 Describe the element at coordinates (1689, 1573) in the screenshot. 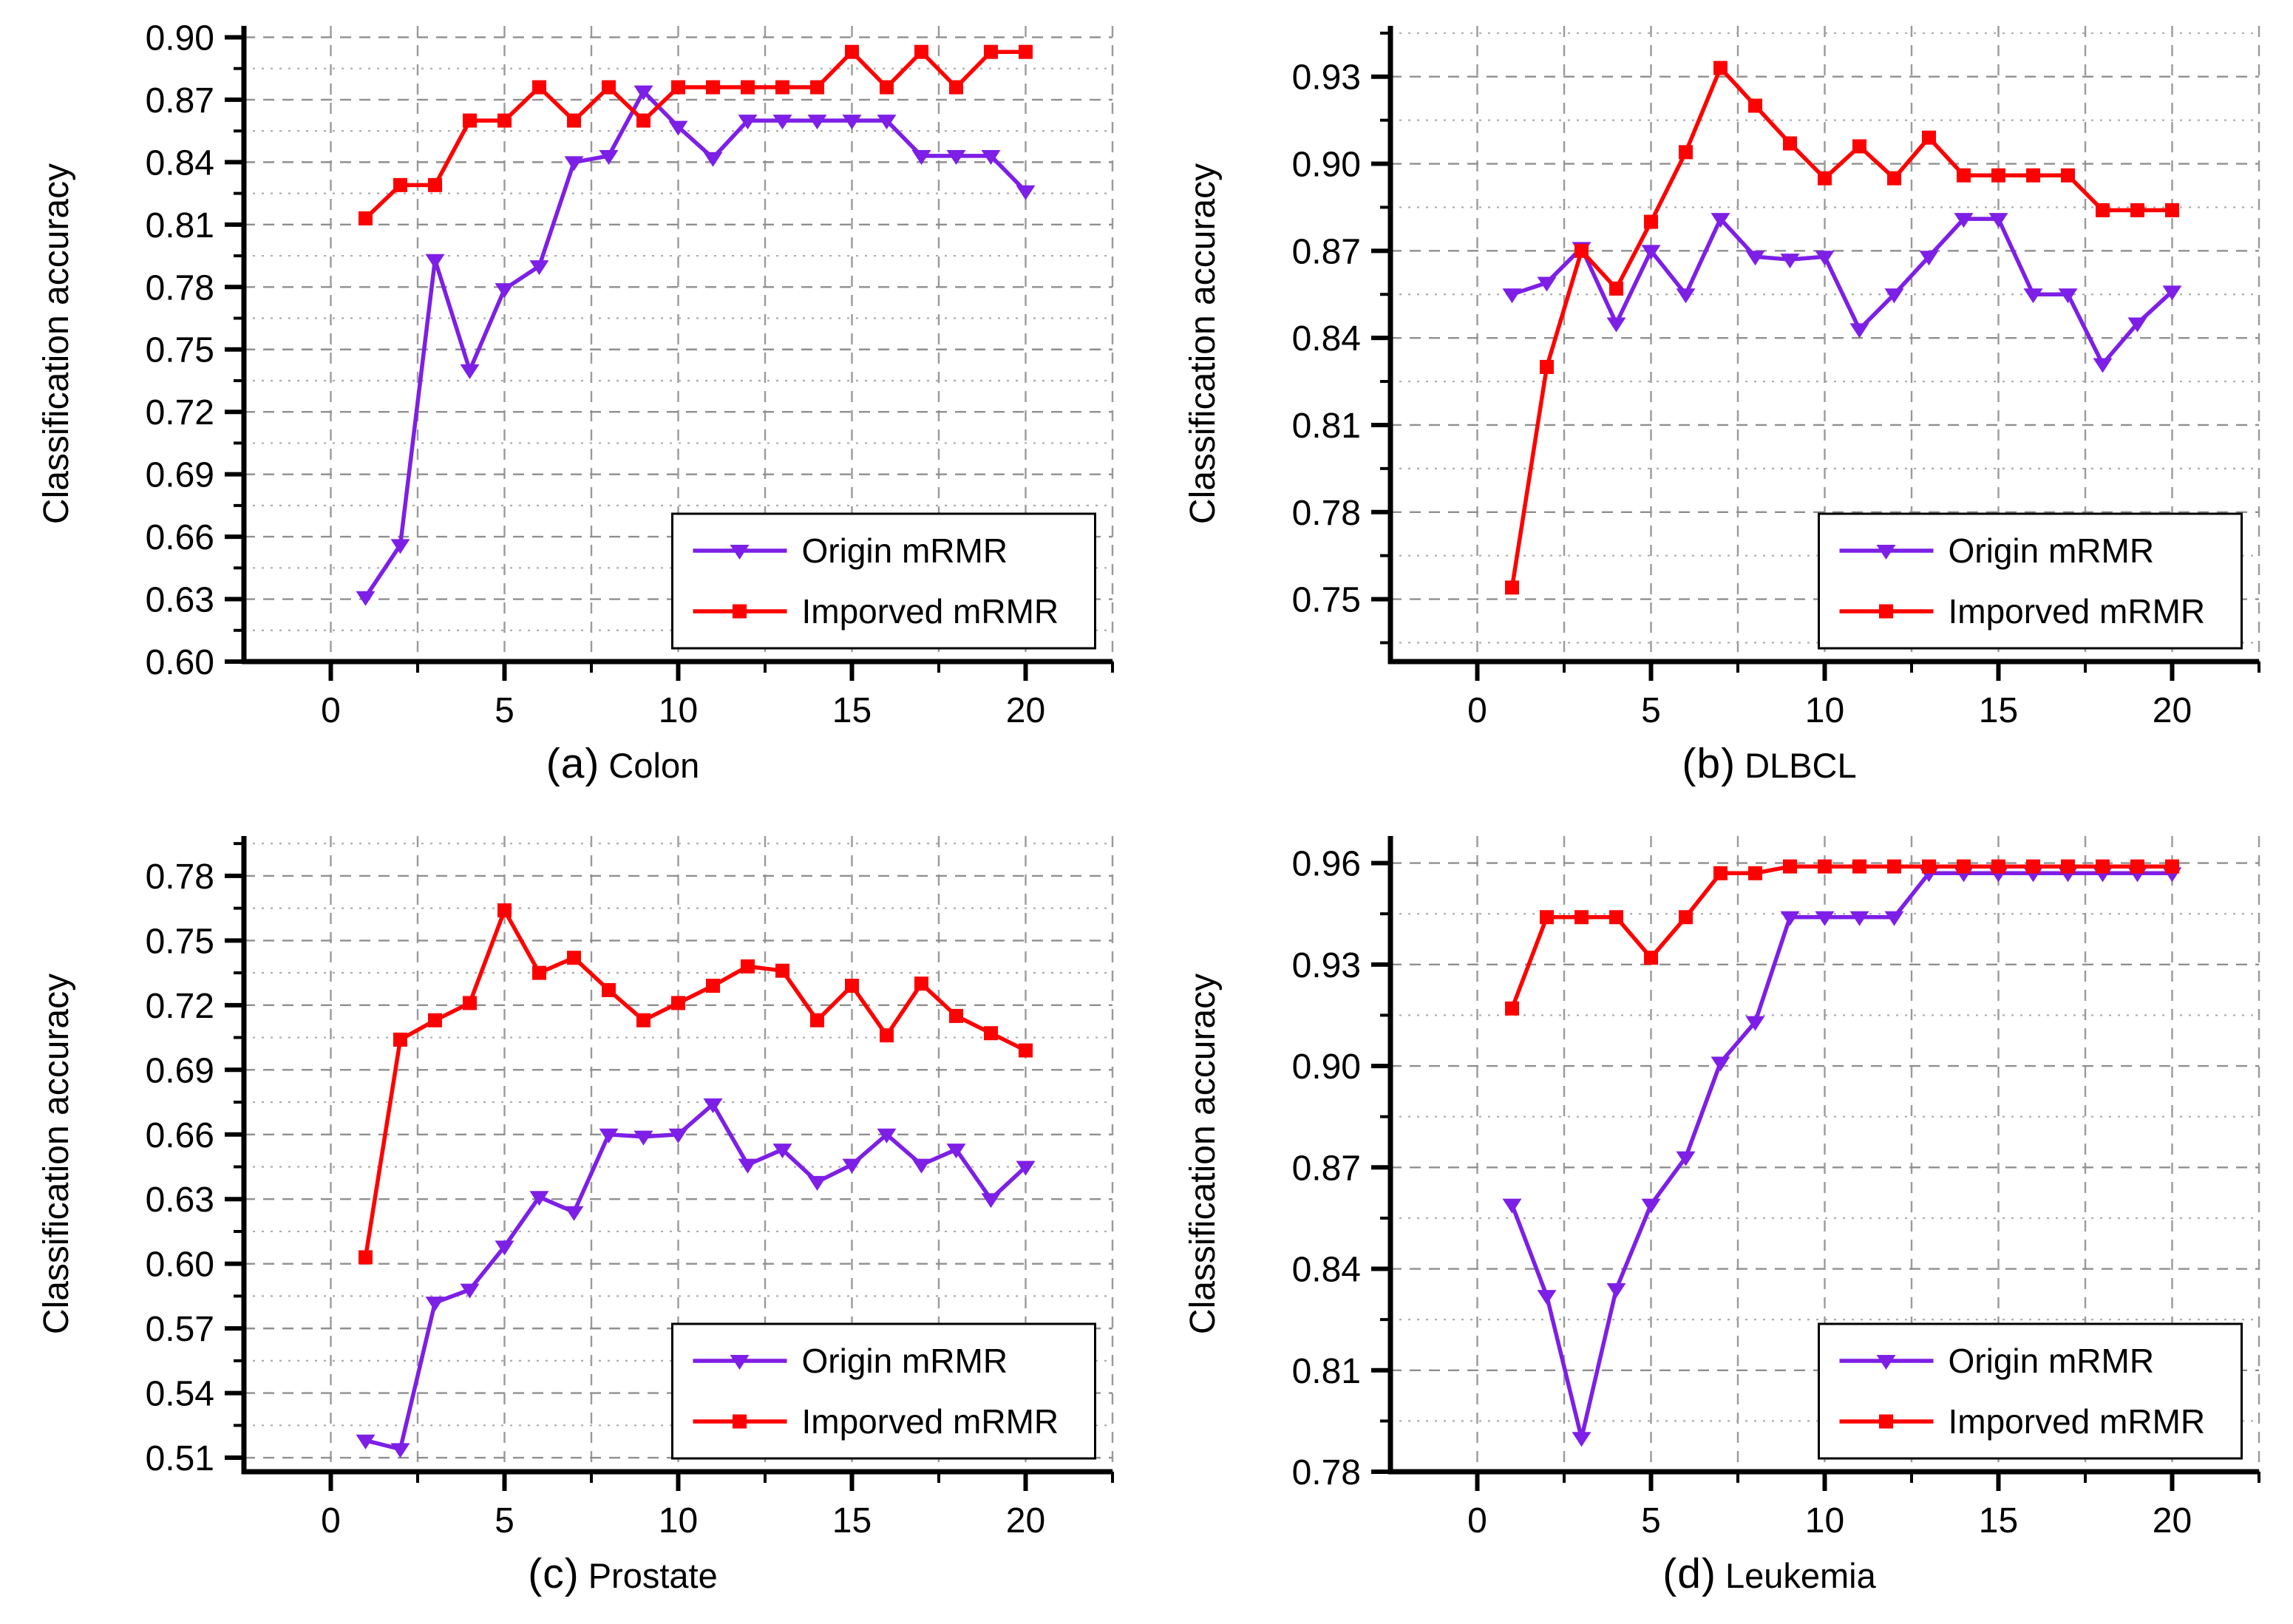

I see `panel-tag: (d)` at that location.